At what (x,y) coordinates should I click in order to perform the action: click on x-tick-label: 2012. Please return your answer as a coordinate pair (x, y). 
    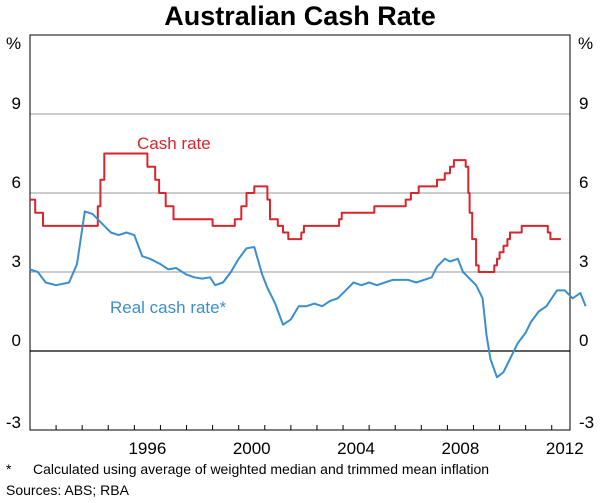
    Looking at the image, I should click on (565, 448).